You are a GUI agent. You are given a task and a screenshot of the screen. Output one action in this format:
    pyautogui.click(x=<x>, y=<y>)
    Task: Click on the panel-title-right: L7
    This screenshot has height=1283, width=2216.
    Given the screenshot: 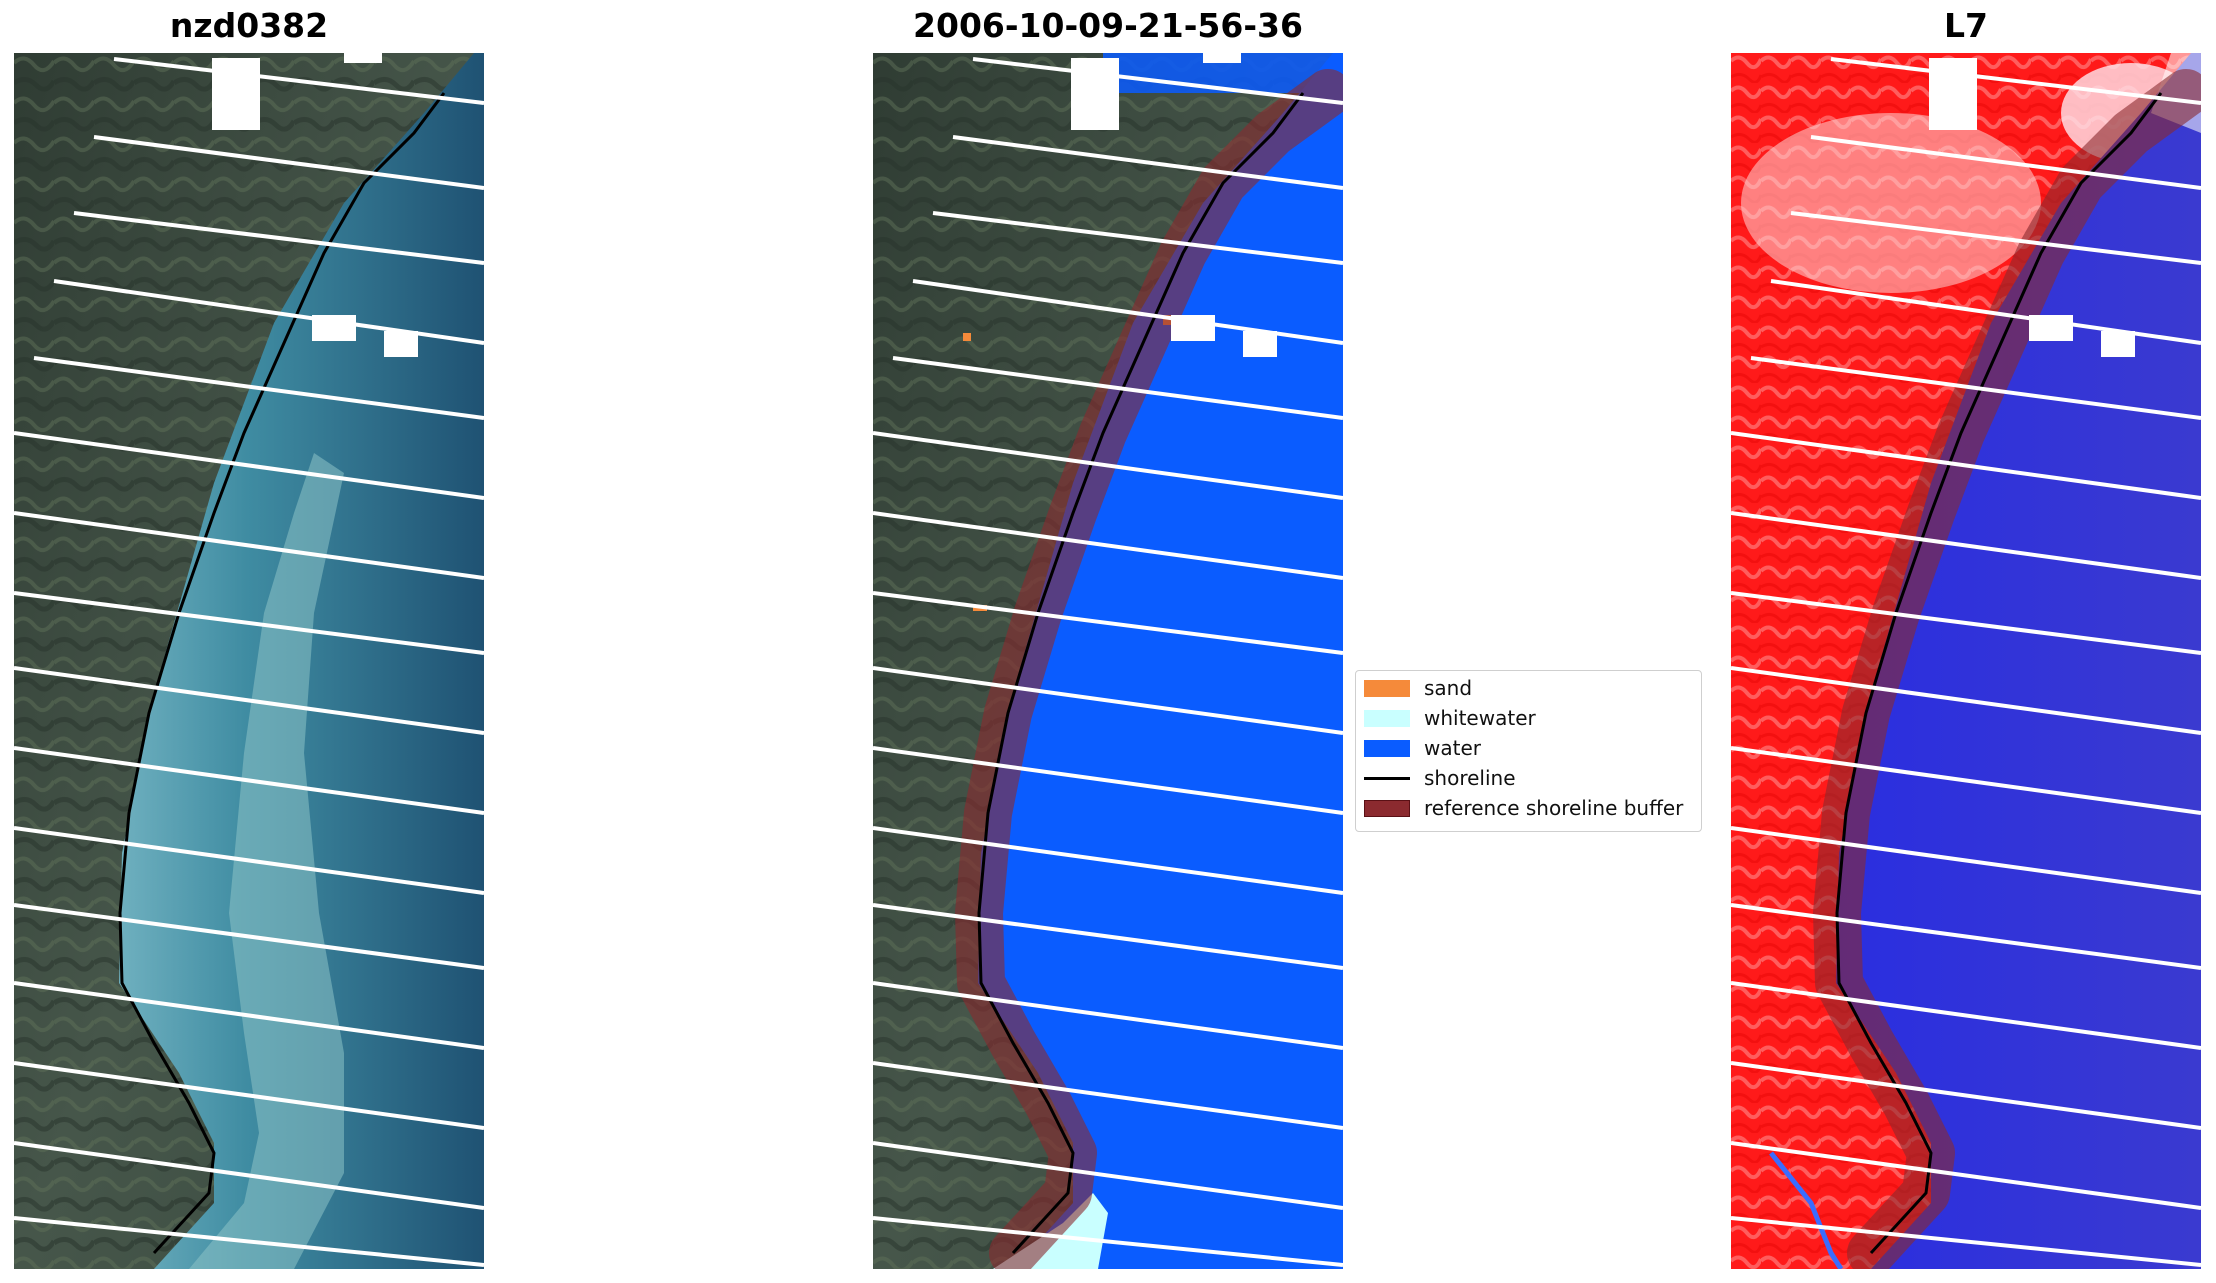 What is the action you would take?
    pyautogui.click(x=1966, y=25)
    